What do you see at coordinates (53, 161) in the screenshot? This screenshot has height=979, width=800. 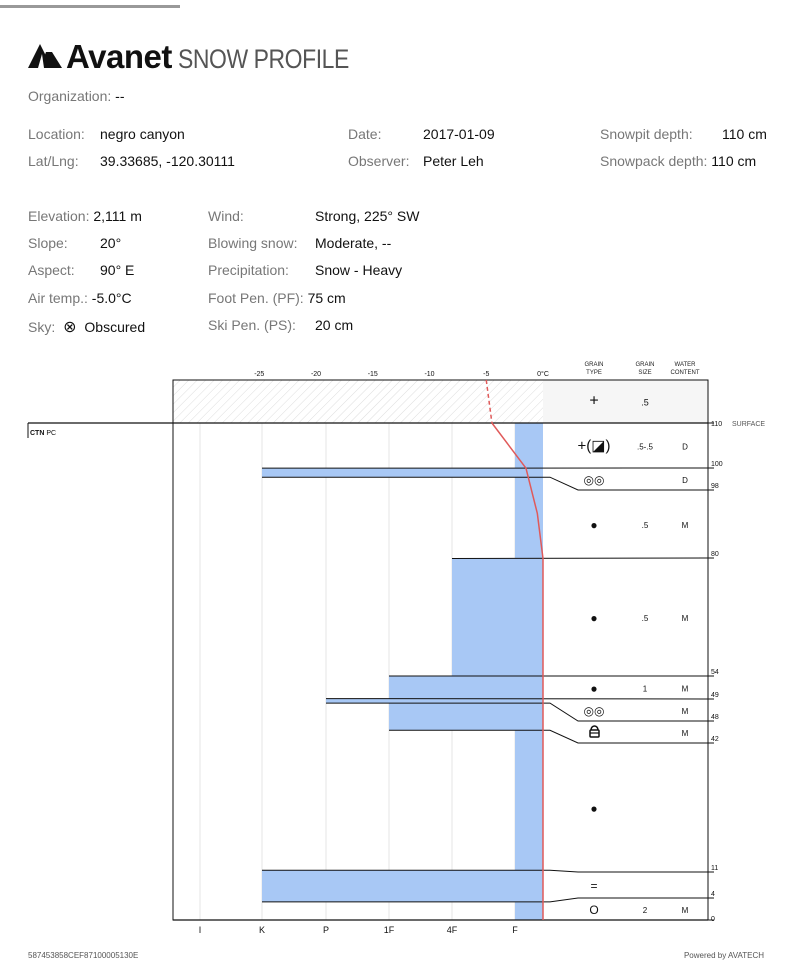 I see `latlng-label: Lat/Lng:` at bounding box center [53, 161].